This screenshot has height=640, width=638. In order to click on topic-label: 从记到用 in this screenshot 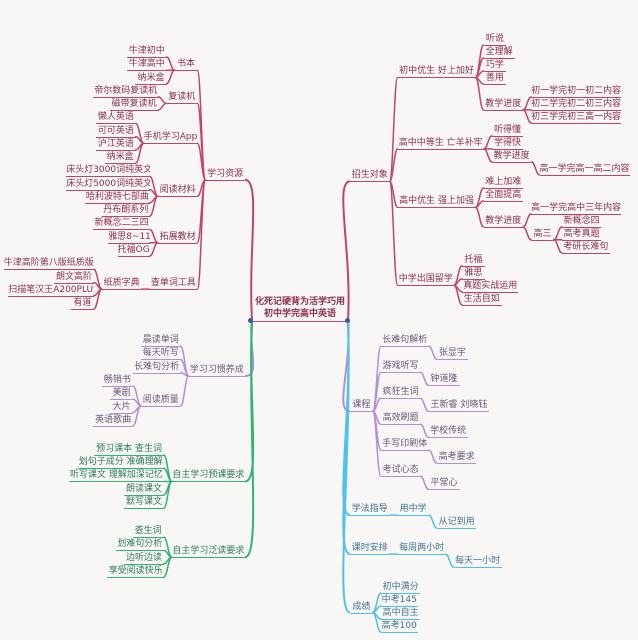, I will do `click(456, 523)`.